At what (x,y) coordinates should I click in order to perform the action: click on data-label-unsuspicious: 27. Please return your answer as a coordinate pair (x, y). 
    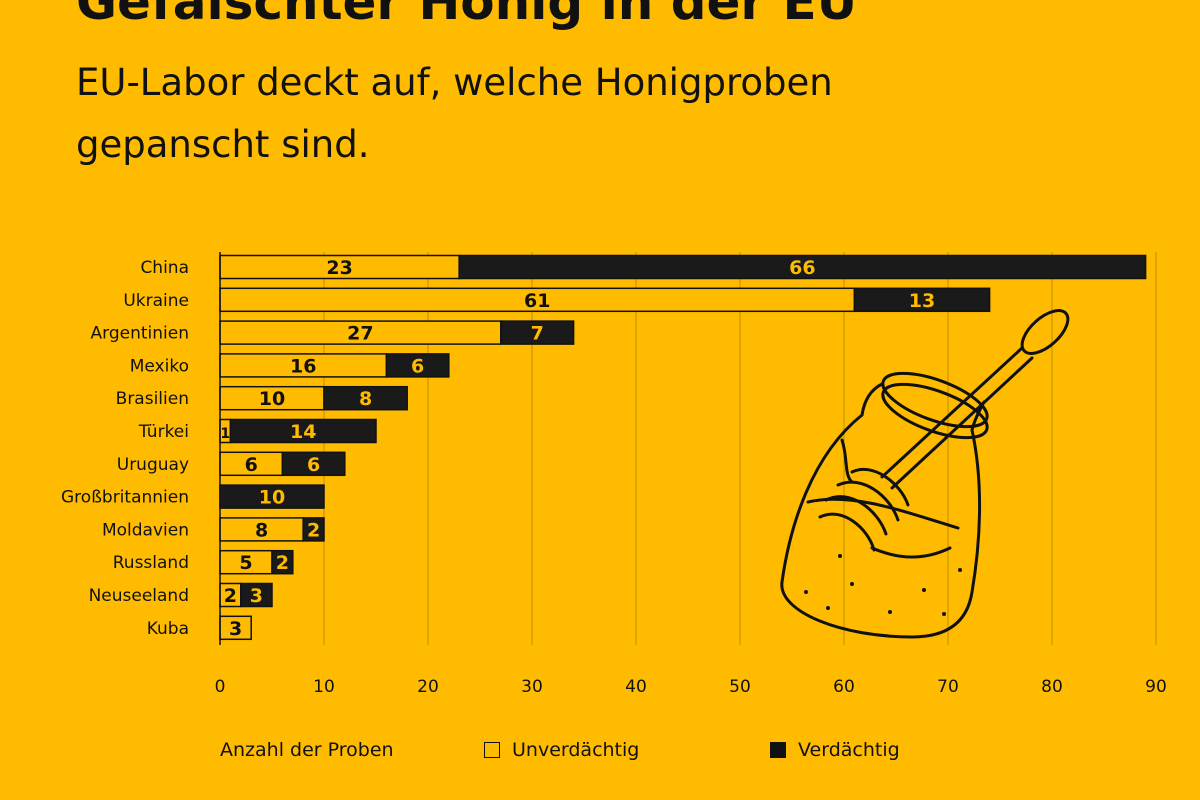
    Looking at the image, I should click on (360, 334).